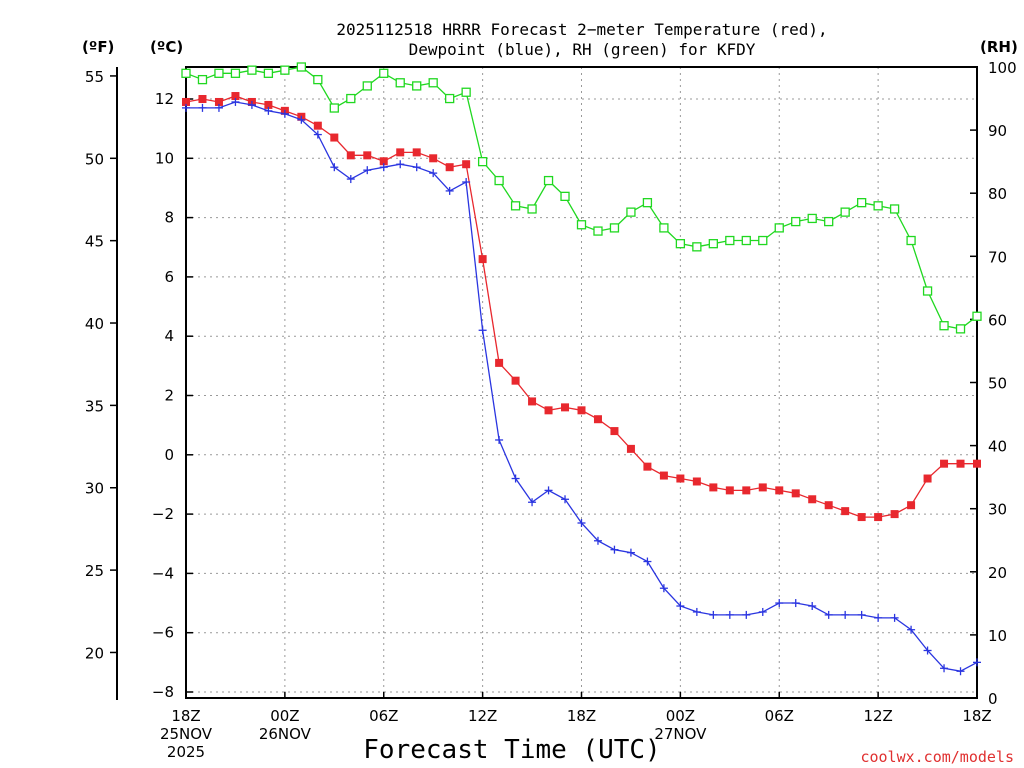 This screenshot has width=1024, height=768. I want to click on rh-tick-label: 30, so click(997, 510).